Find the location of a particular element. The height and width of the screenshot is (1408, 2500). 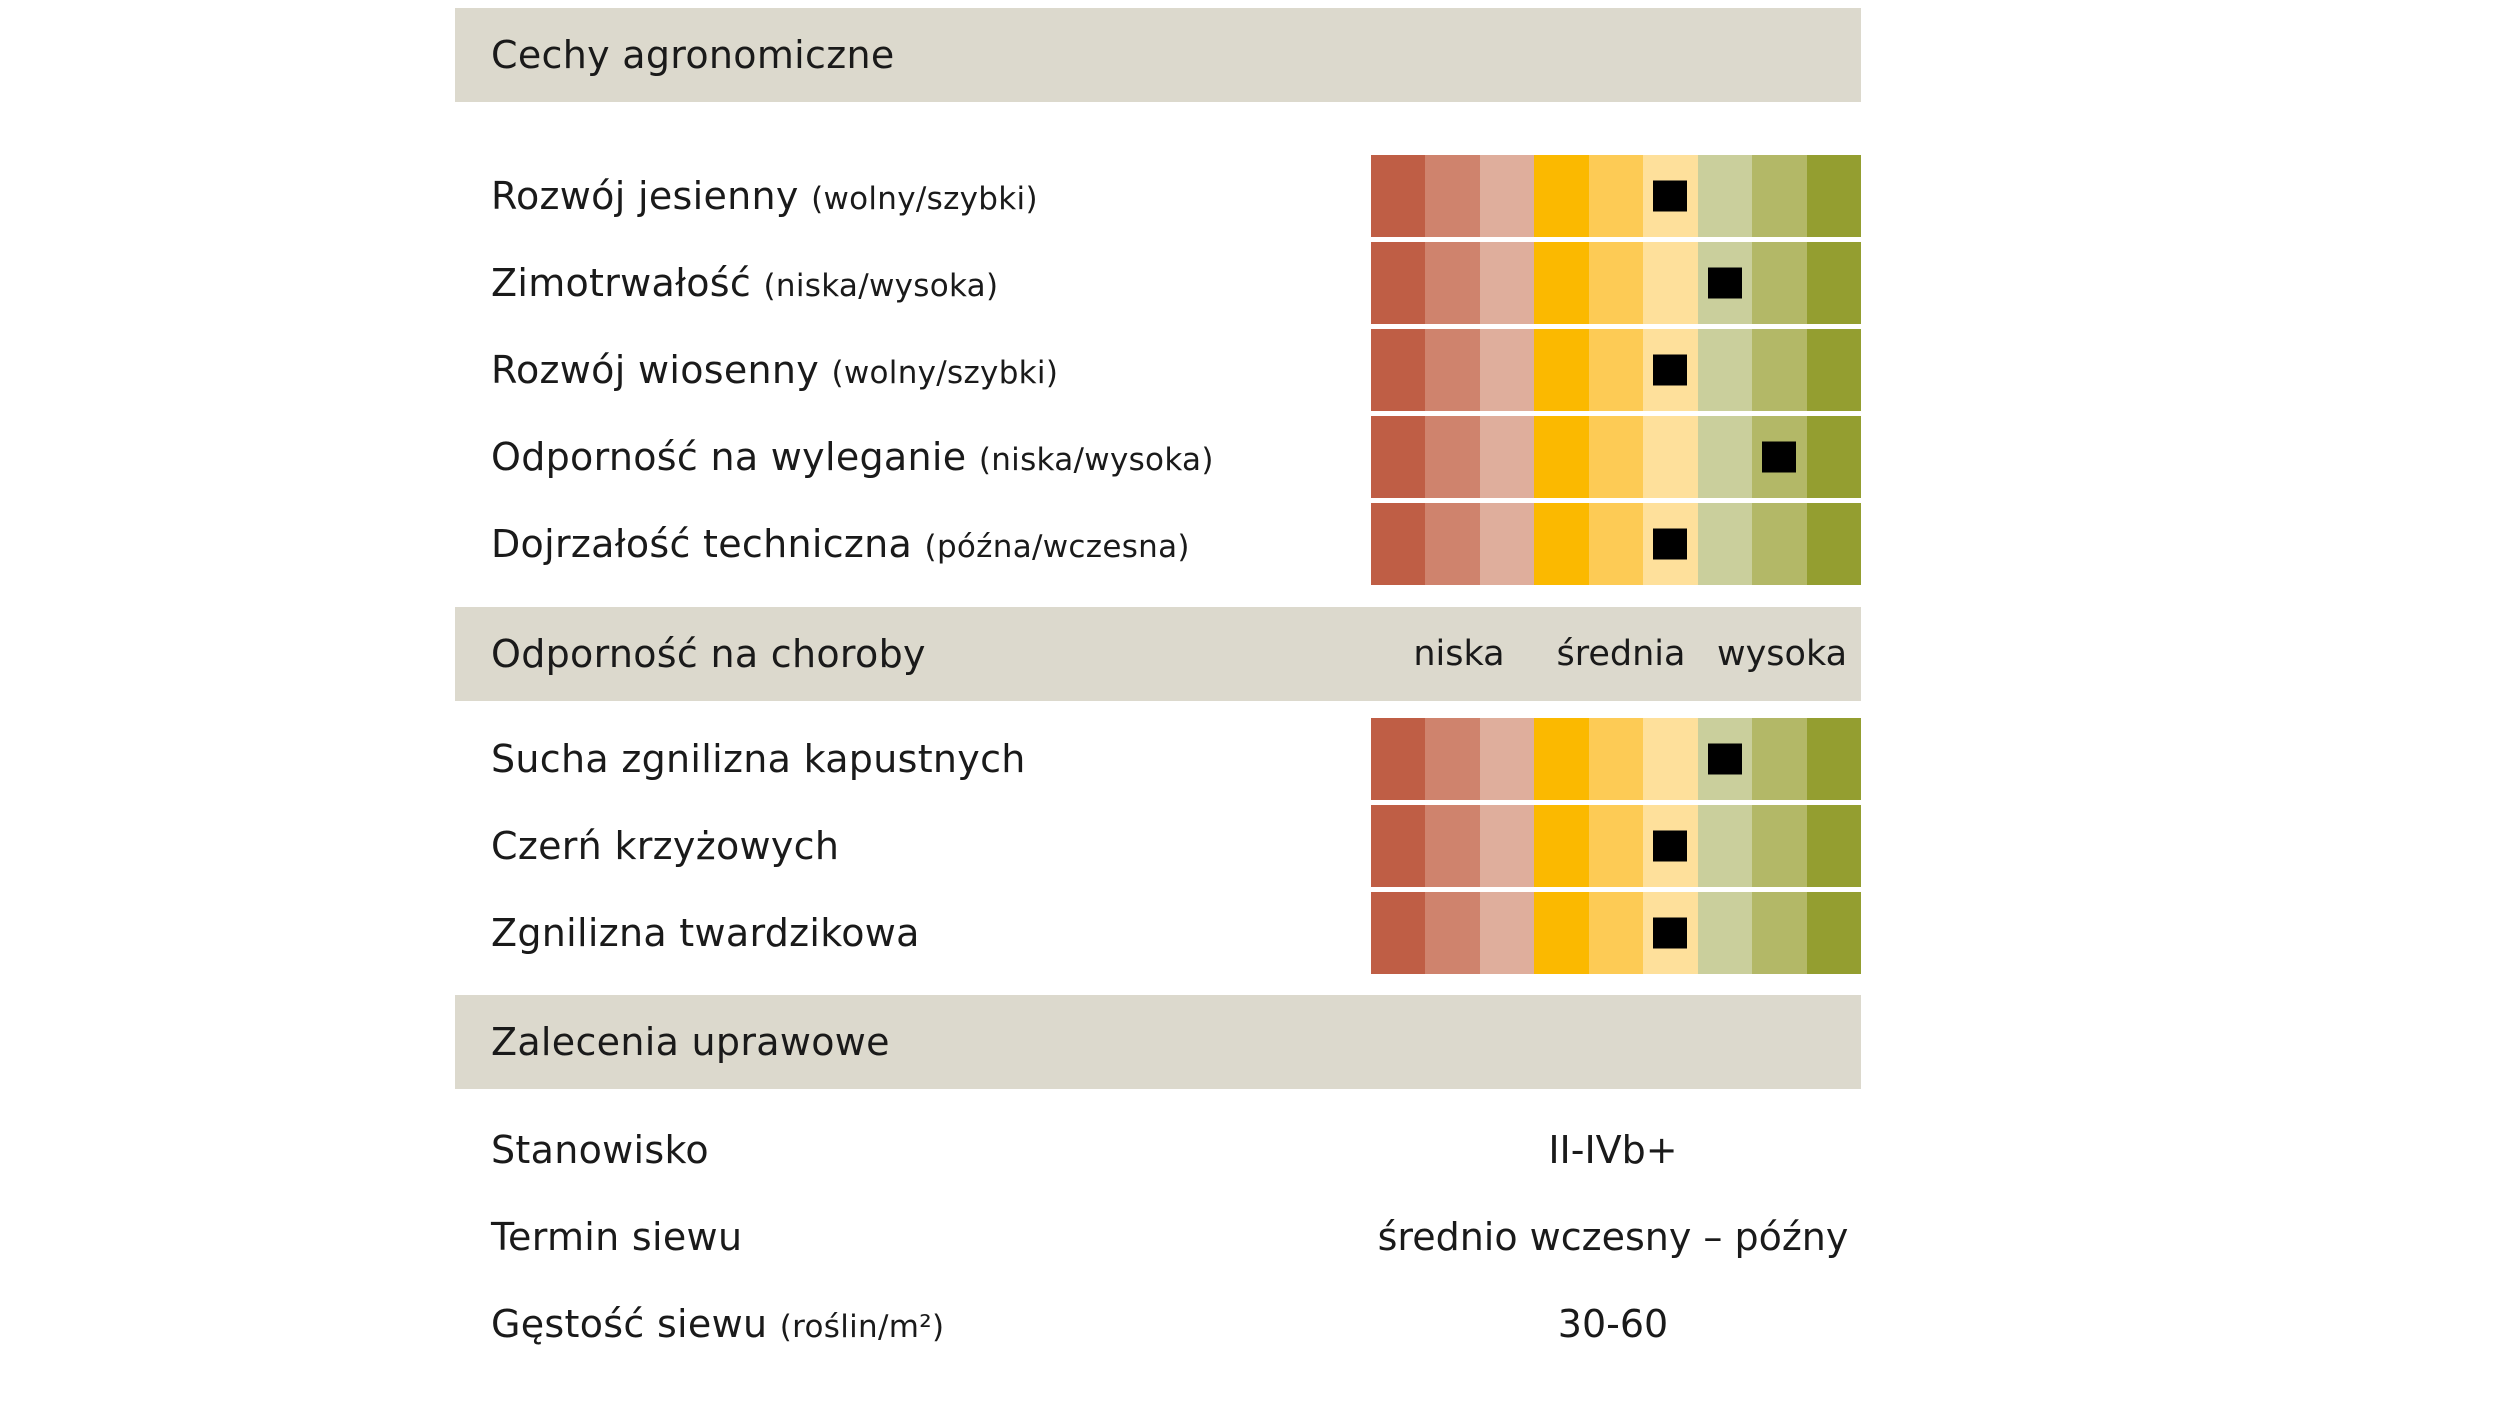

row-value: II-IVb+ is located at coordinates (1613, 1150).